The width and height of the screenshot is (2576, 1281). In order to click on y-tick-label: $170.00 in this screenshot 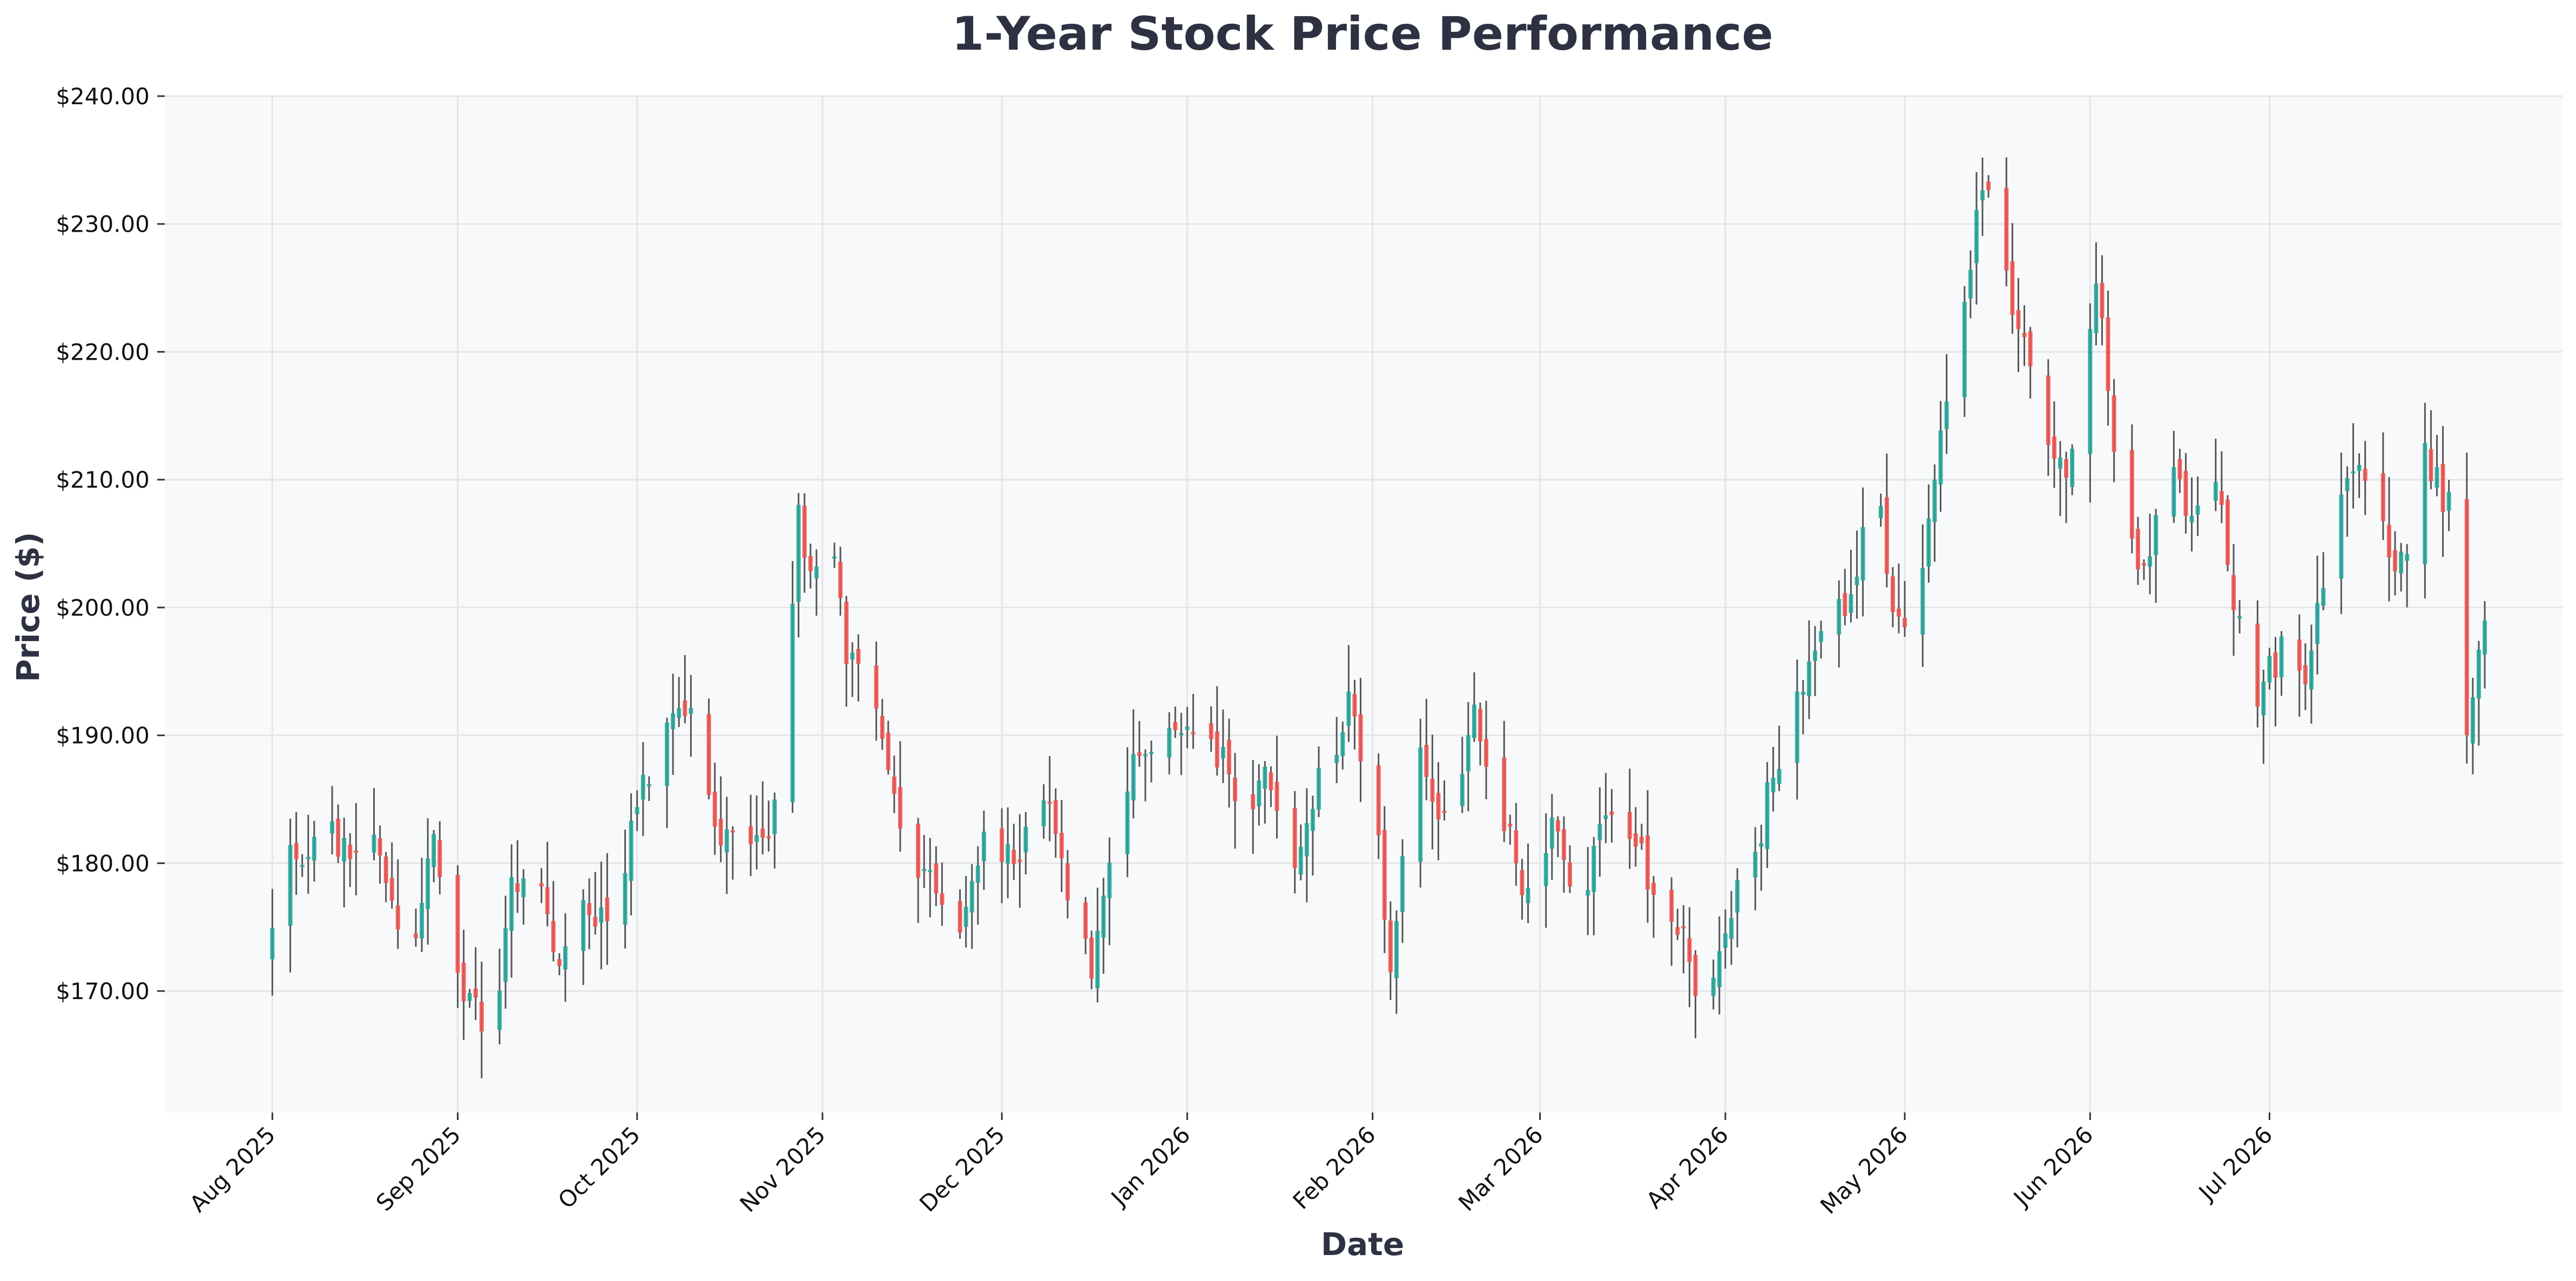, I will do `click(103, 991)`.